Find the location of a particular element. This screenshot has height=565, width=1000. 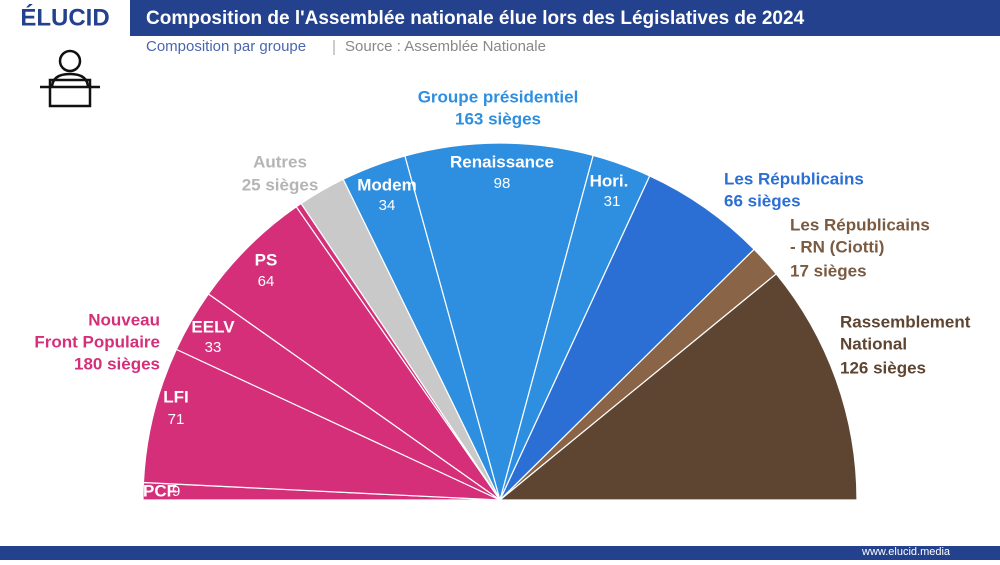

brand: ÉLUCID is located at coordinates (64, 17).